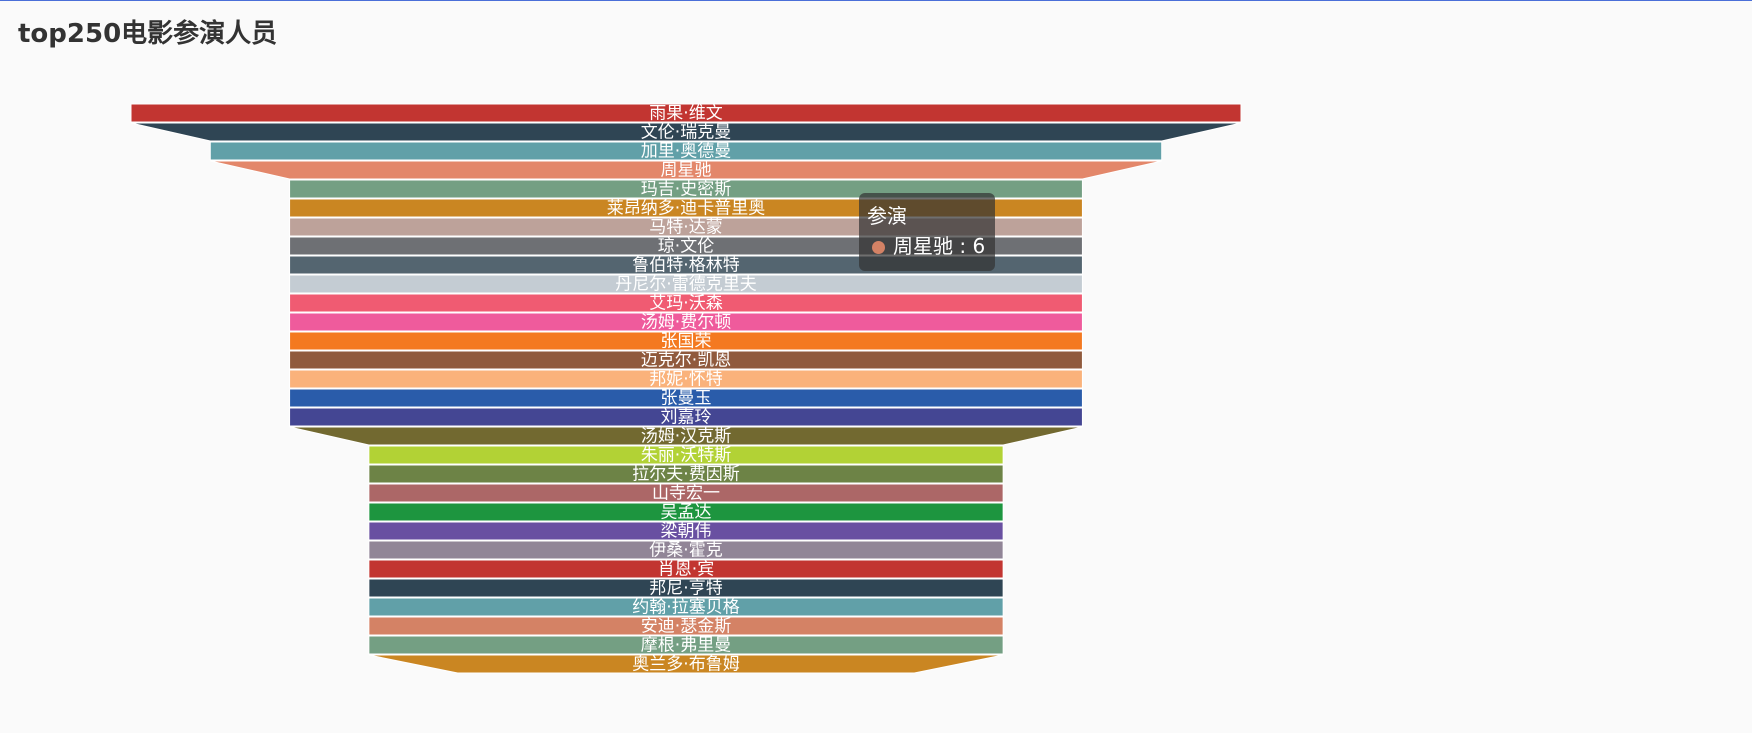  Describe the element at coordinates (923, 246) in the screenshot. I see `tooltip-item-name: 周星驰` at that location.